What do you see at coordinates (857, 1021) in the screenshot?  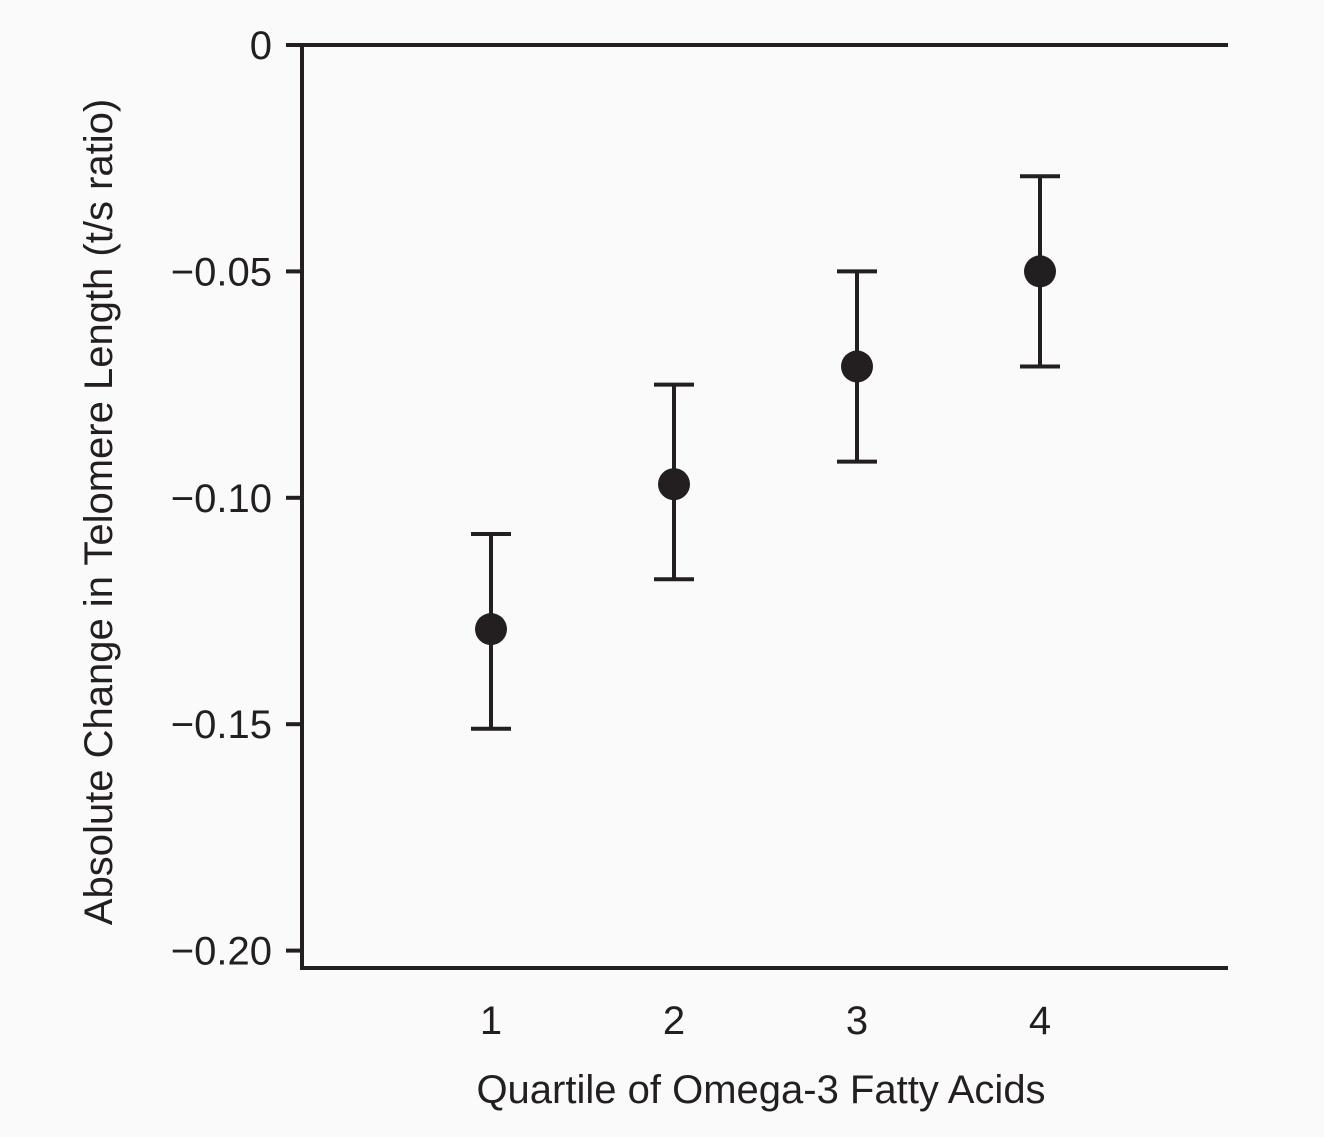 I see `x-tick-label: 3` at bounding box center [857, 1021].